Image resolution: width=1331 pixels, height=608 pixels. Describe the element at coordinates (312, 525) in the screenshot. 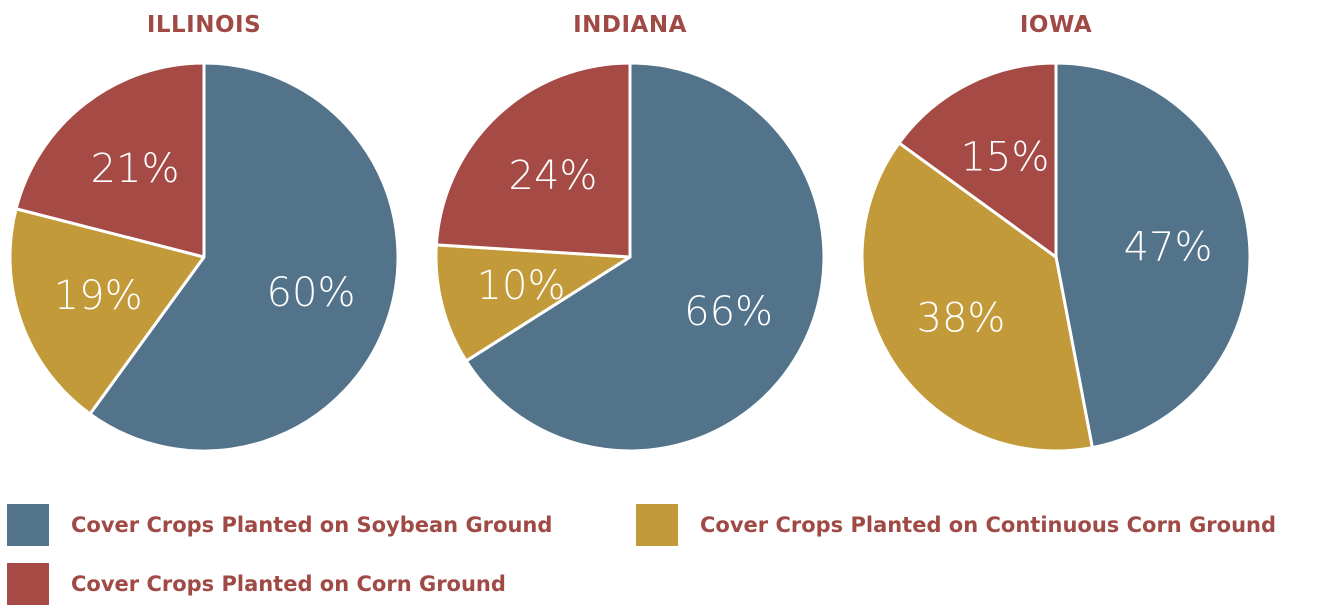

I see `legend-label-soybean: Cover Crops Planted on Soybean Ground` at that location.